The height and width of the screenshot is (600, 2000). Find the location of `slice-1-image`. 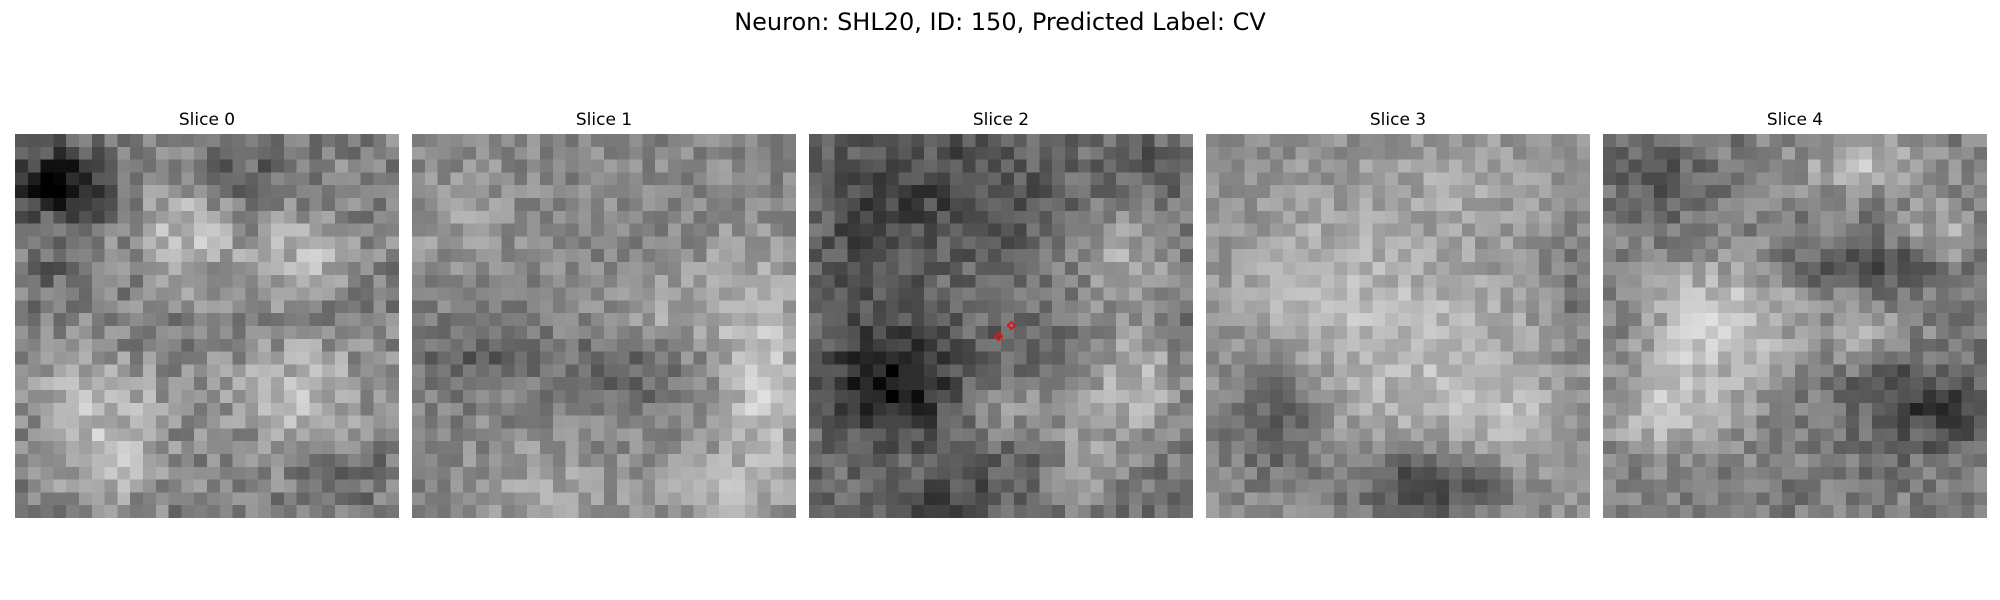

slice-1-image is located at coordinates (604, 326).